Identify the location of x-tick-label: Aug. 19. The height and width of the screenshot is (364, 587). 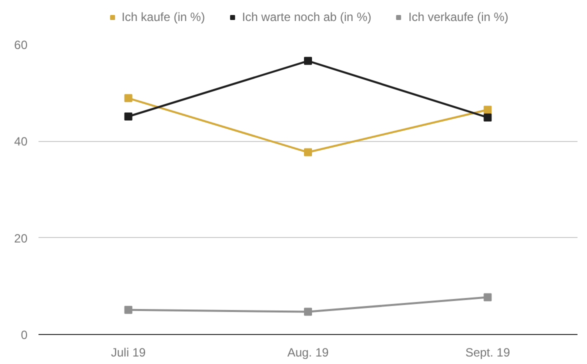
(308, 353).